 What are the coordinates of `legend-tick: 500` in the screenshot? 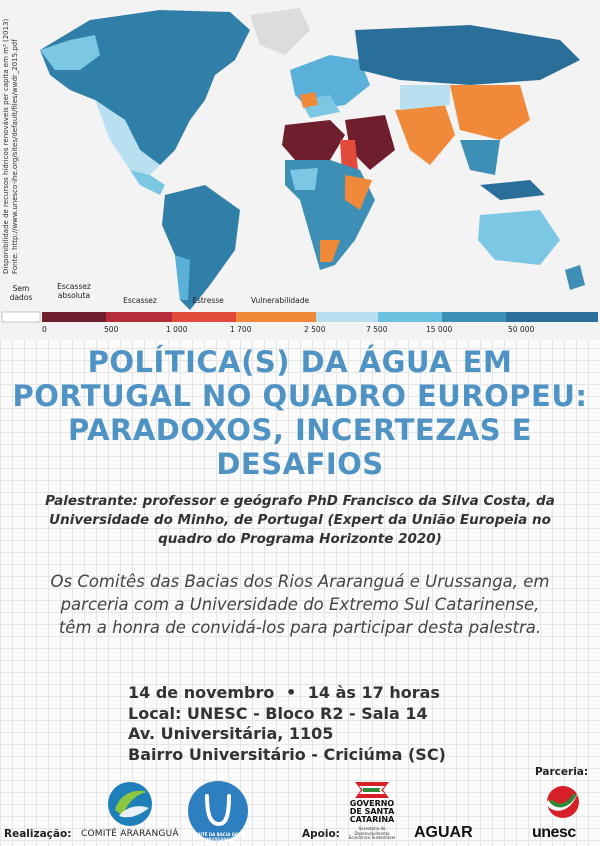 It's located at (111, 329).